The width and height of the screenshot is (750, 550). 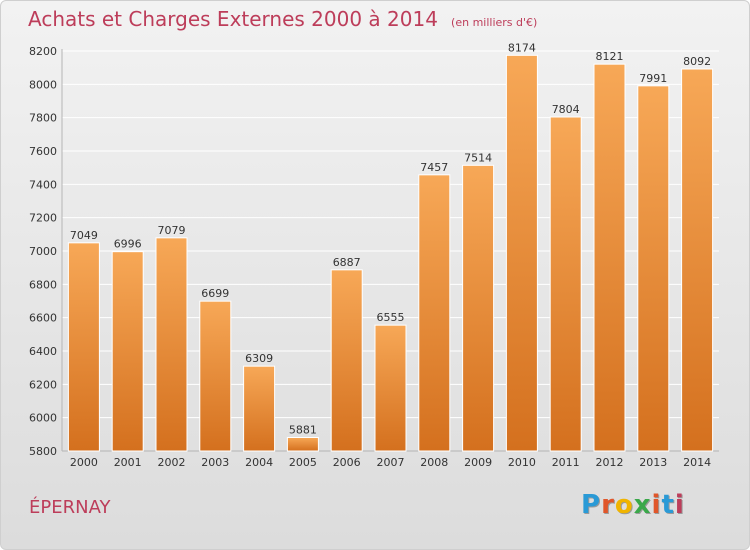 I want to click on x-tick-label: 2000, so click(x=84, y=462).